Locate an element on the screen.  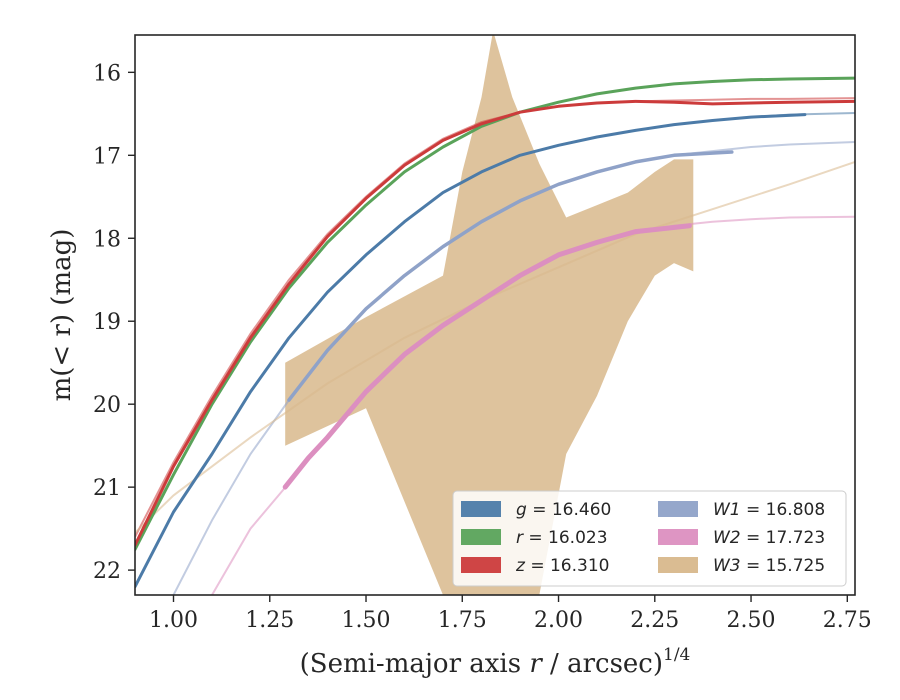
x-axis-ticks: 1.00 1.25 1.50 1.75 2.00 2.25 2.50 2.75 is located at coordinates (510, 614).